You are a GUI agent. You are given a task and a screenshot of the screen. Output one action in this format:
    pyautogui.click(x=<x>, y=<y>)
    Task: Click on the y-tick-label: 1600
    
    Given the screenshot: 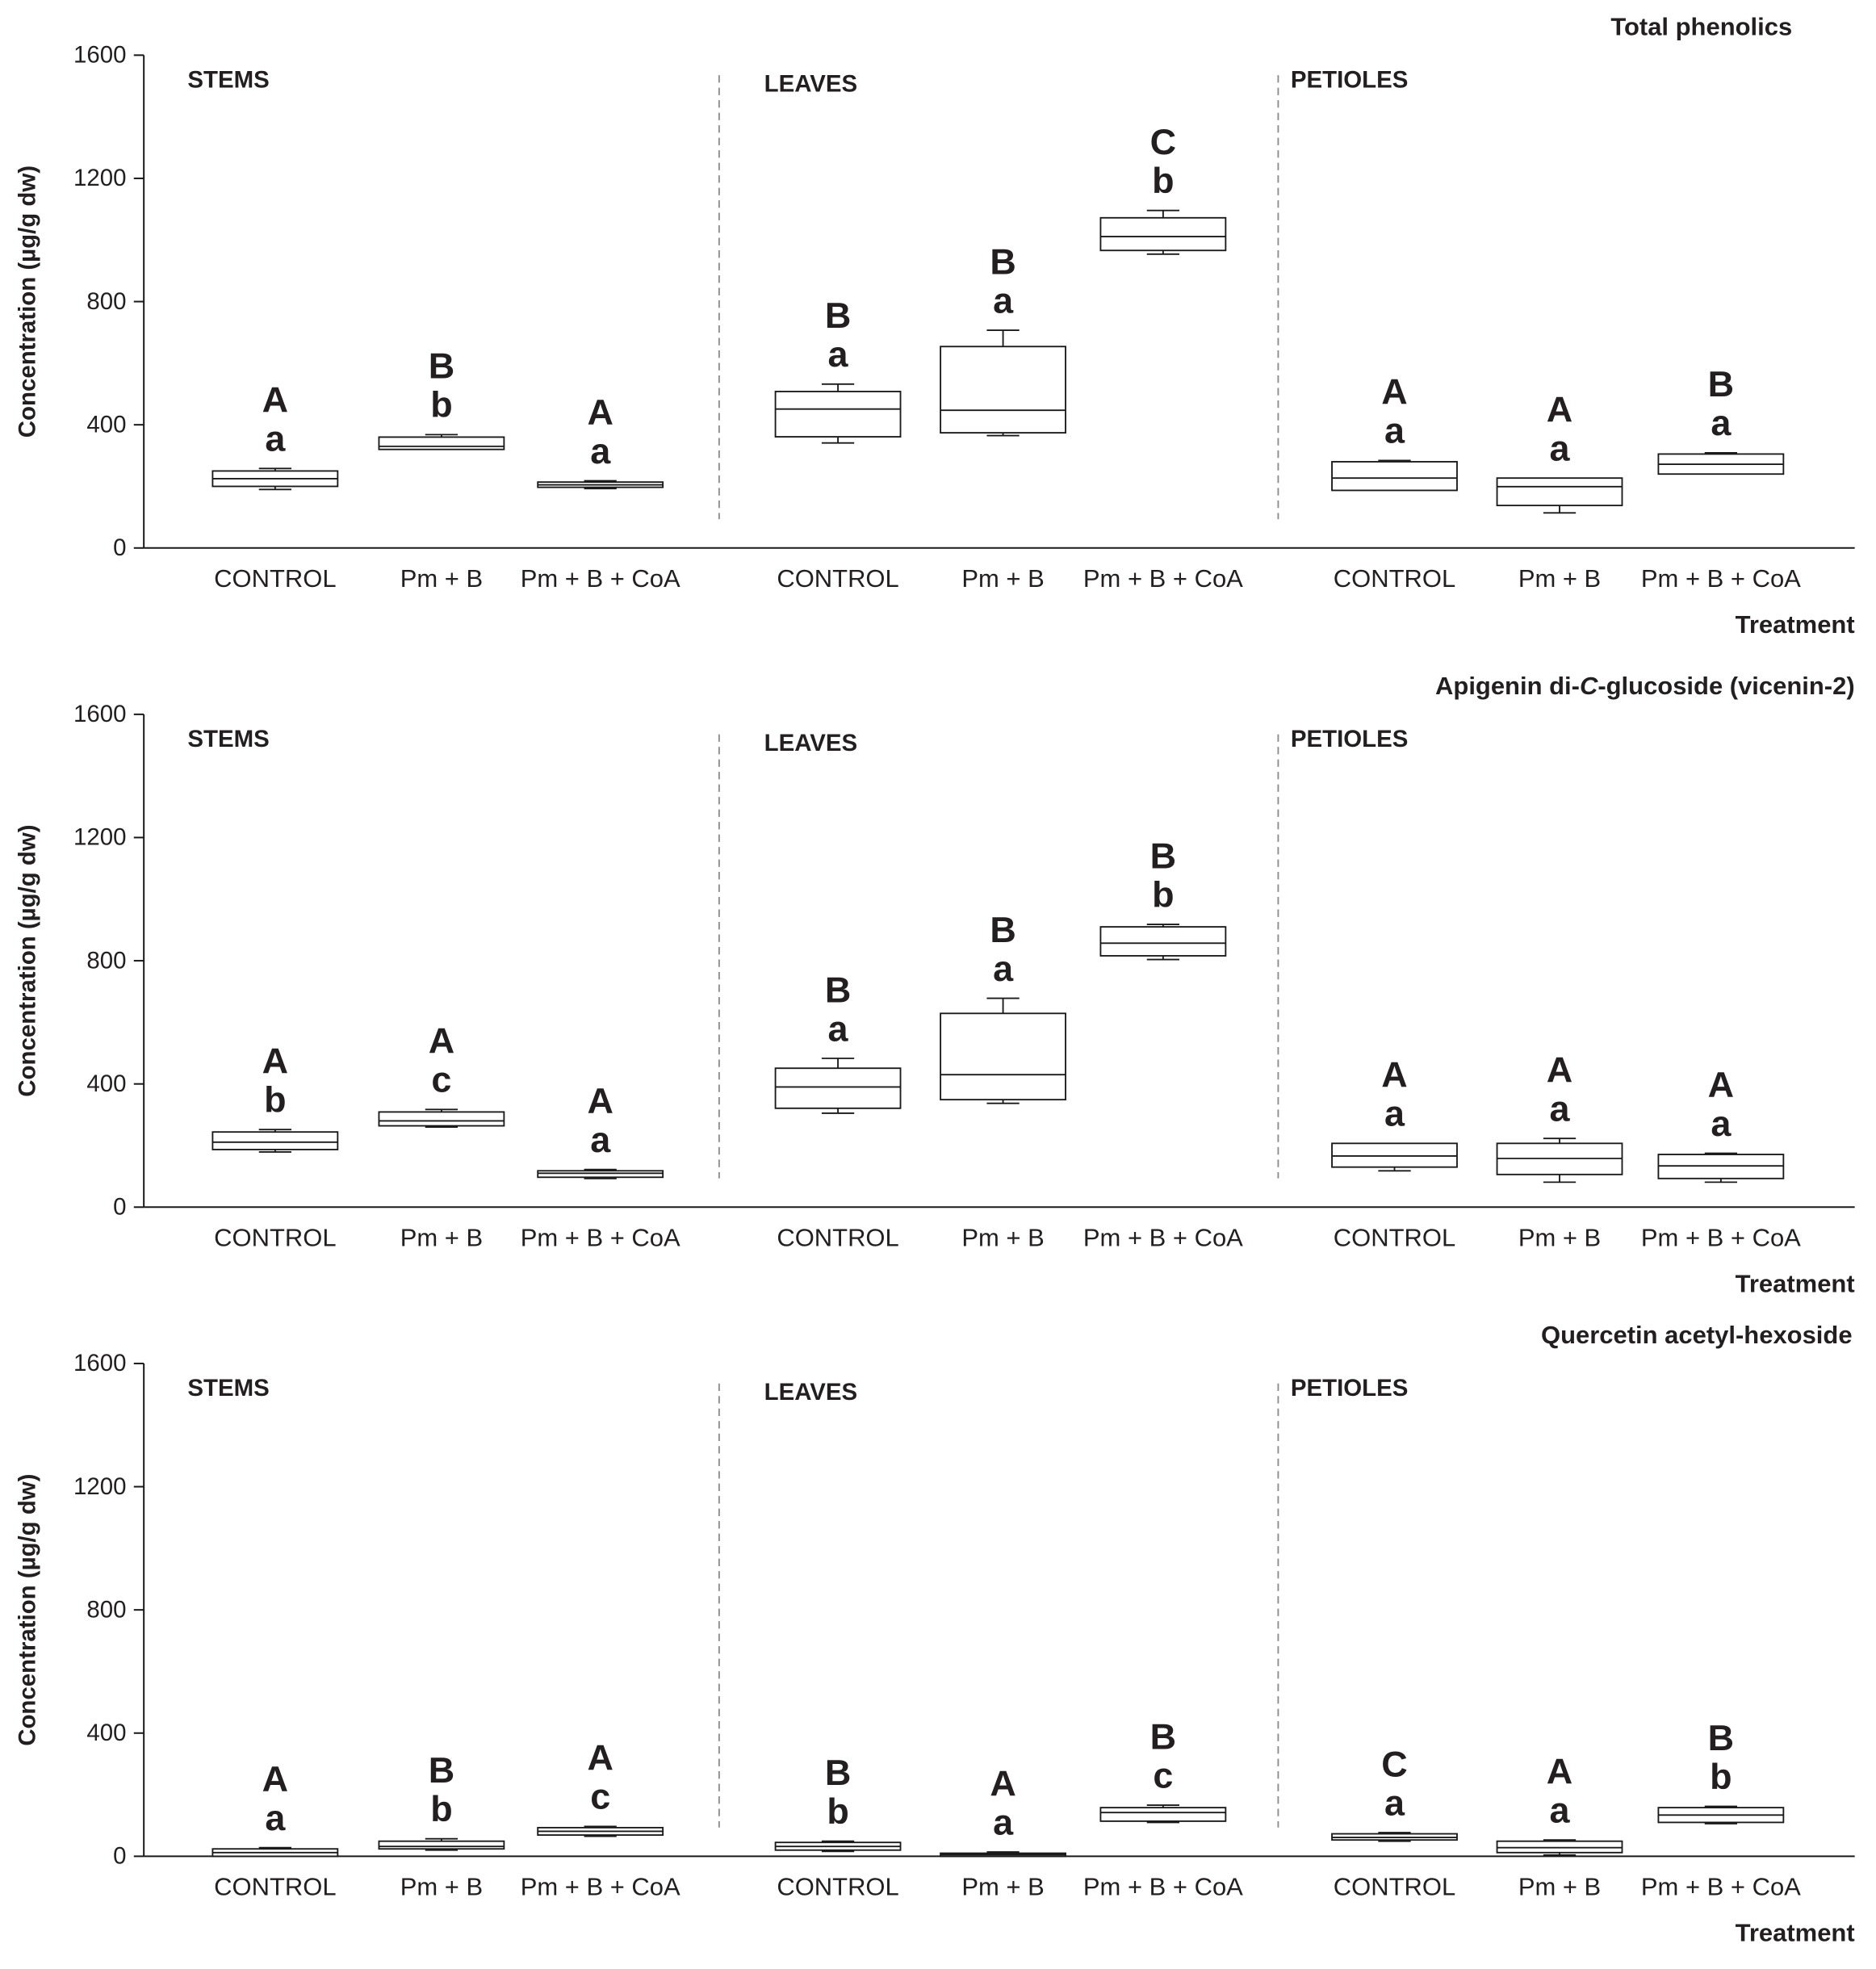 What is the action you would take?
    pyautogui.click(x=99, y=714)
    